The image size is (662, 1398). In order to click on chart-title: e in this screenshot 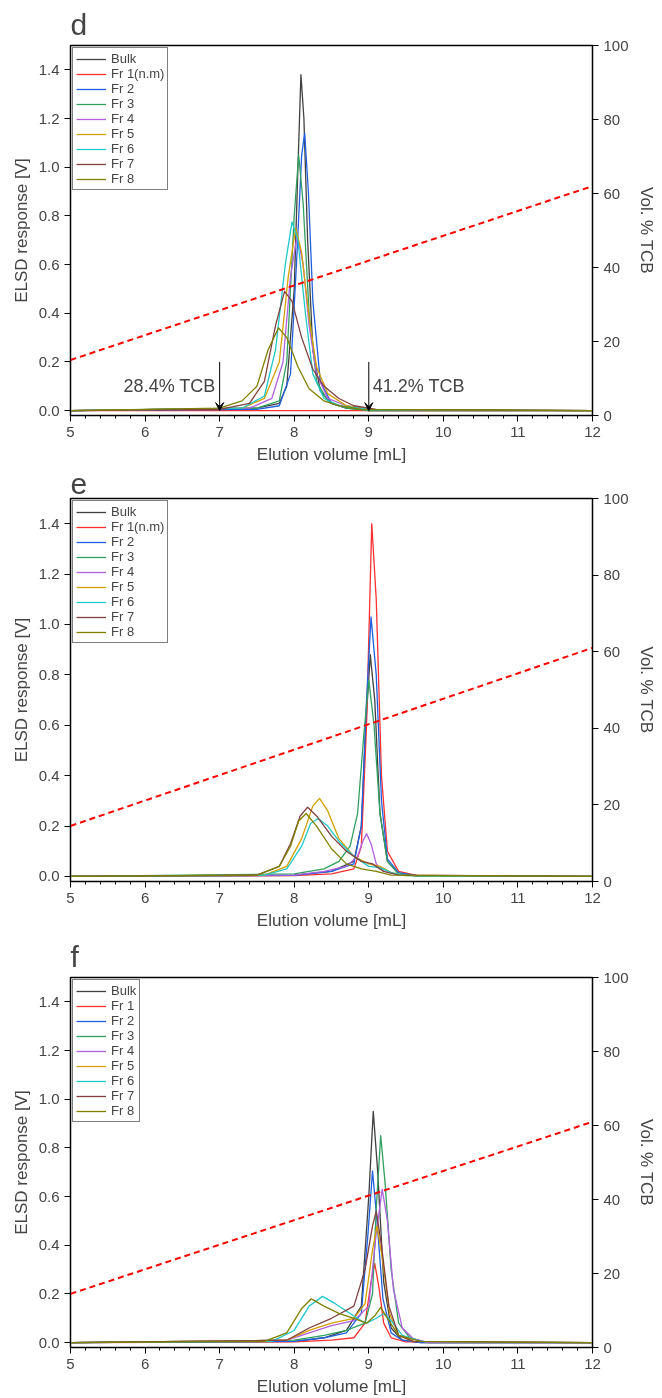, I will do `click(79, 483)`.